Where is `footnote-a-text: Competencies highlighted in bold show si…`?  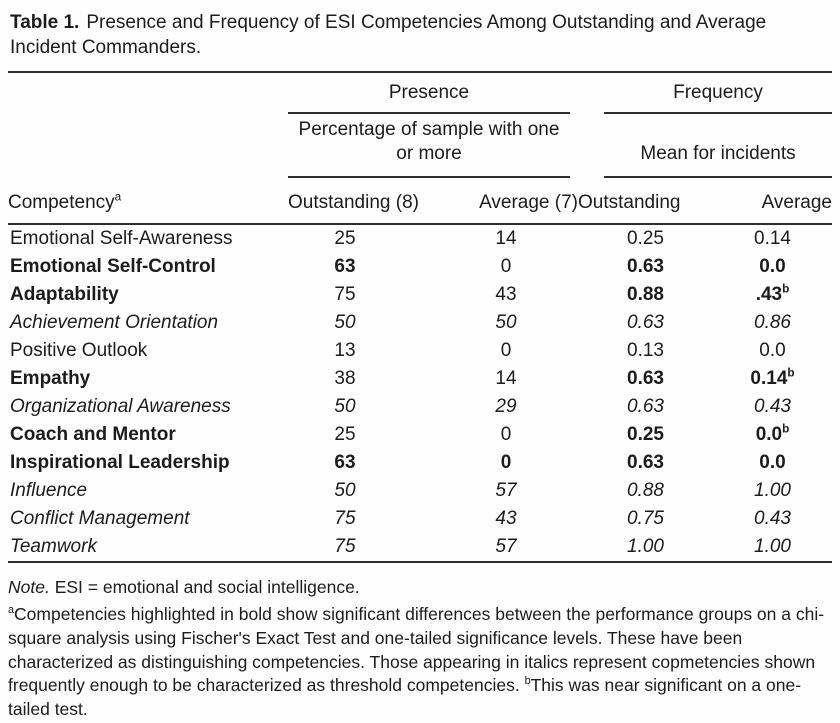
footnote-a-text: Competencies highlighted in bold show si… is located at coordinates (416, 649).